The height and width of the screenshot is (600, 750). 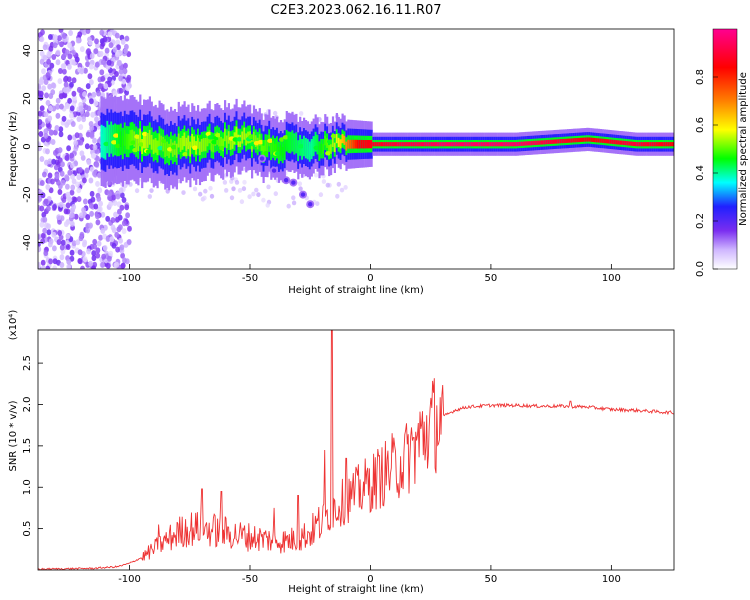 I want to click on x-tick-label: -100, so click(x=129, y=579).